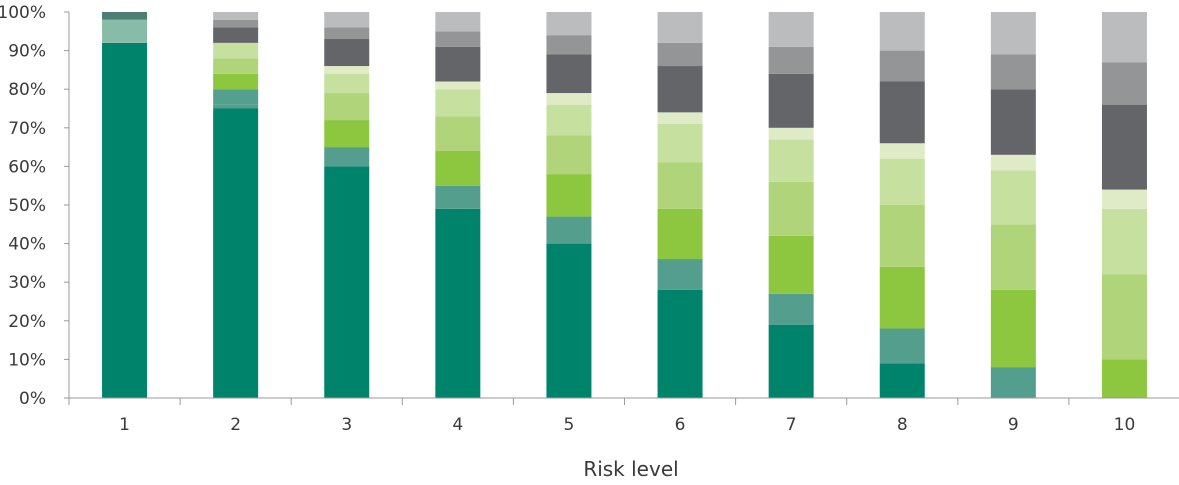 This screenshot has height=485, width=1179. What do you see at coordinates (791, 133) in the screenshot?
I see `bar-segment-cat7-s7` at bounding box center [791, 133].